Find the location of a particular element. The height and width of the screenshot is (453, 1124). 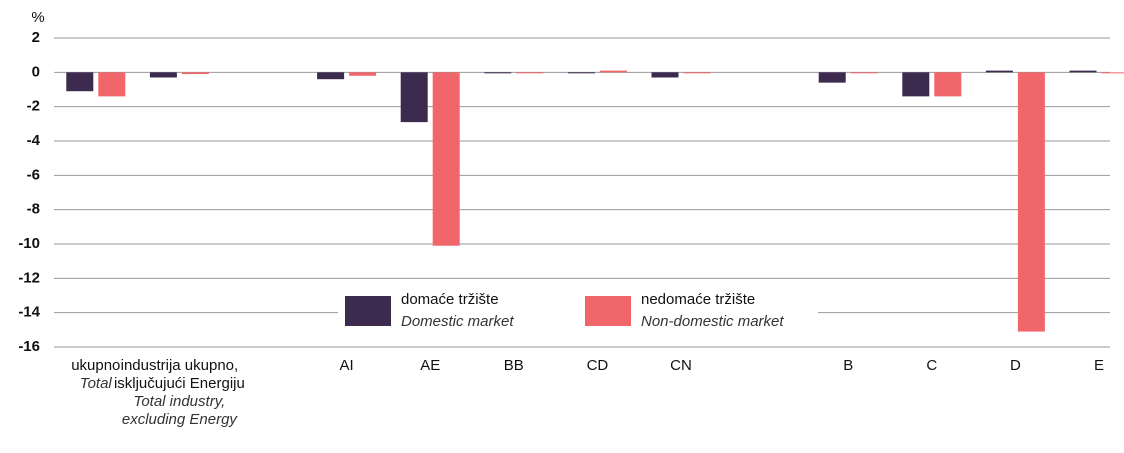

x-tick-sublabel-line: excluding Energy is located at coordinates (180, 419).